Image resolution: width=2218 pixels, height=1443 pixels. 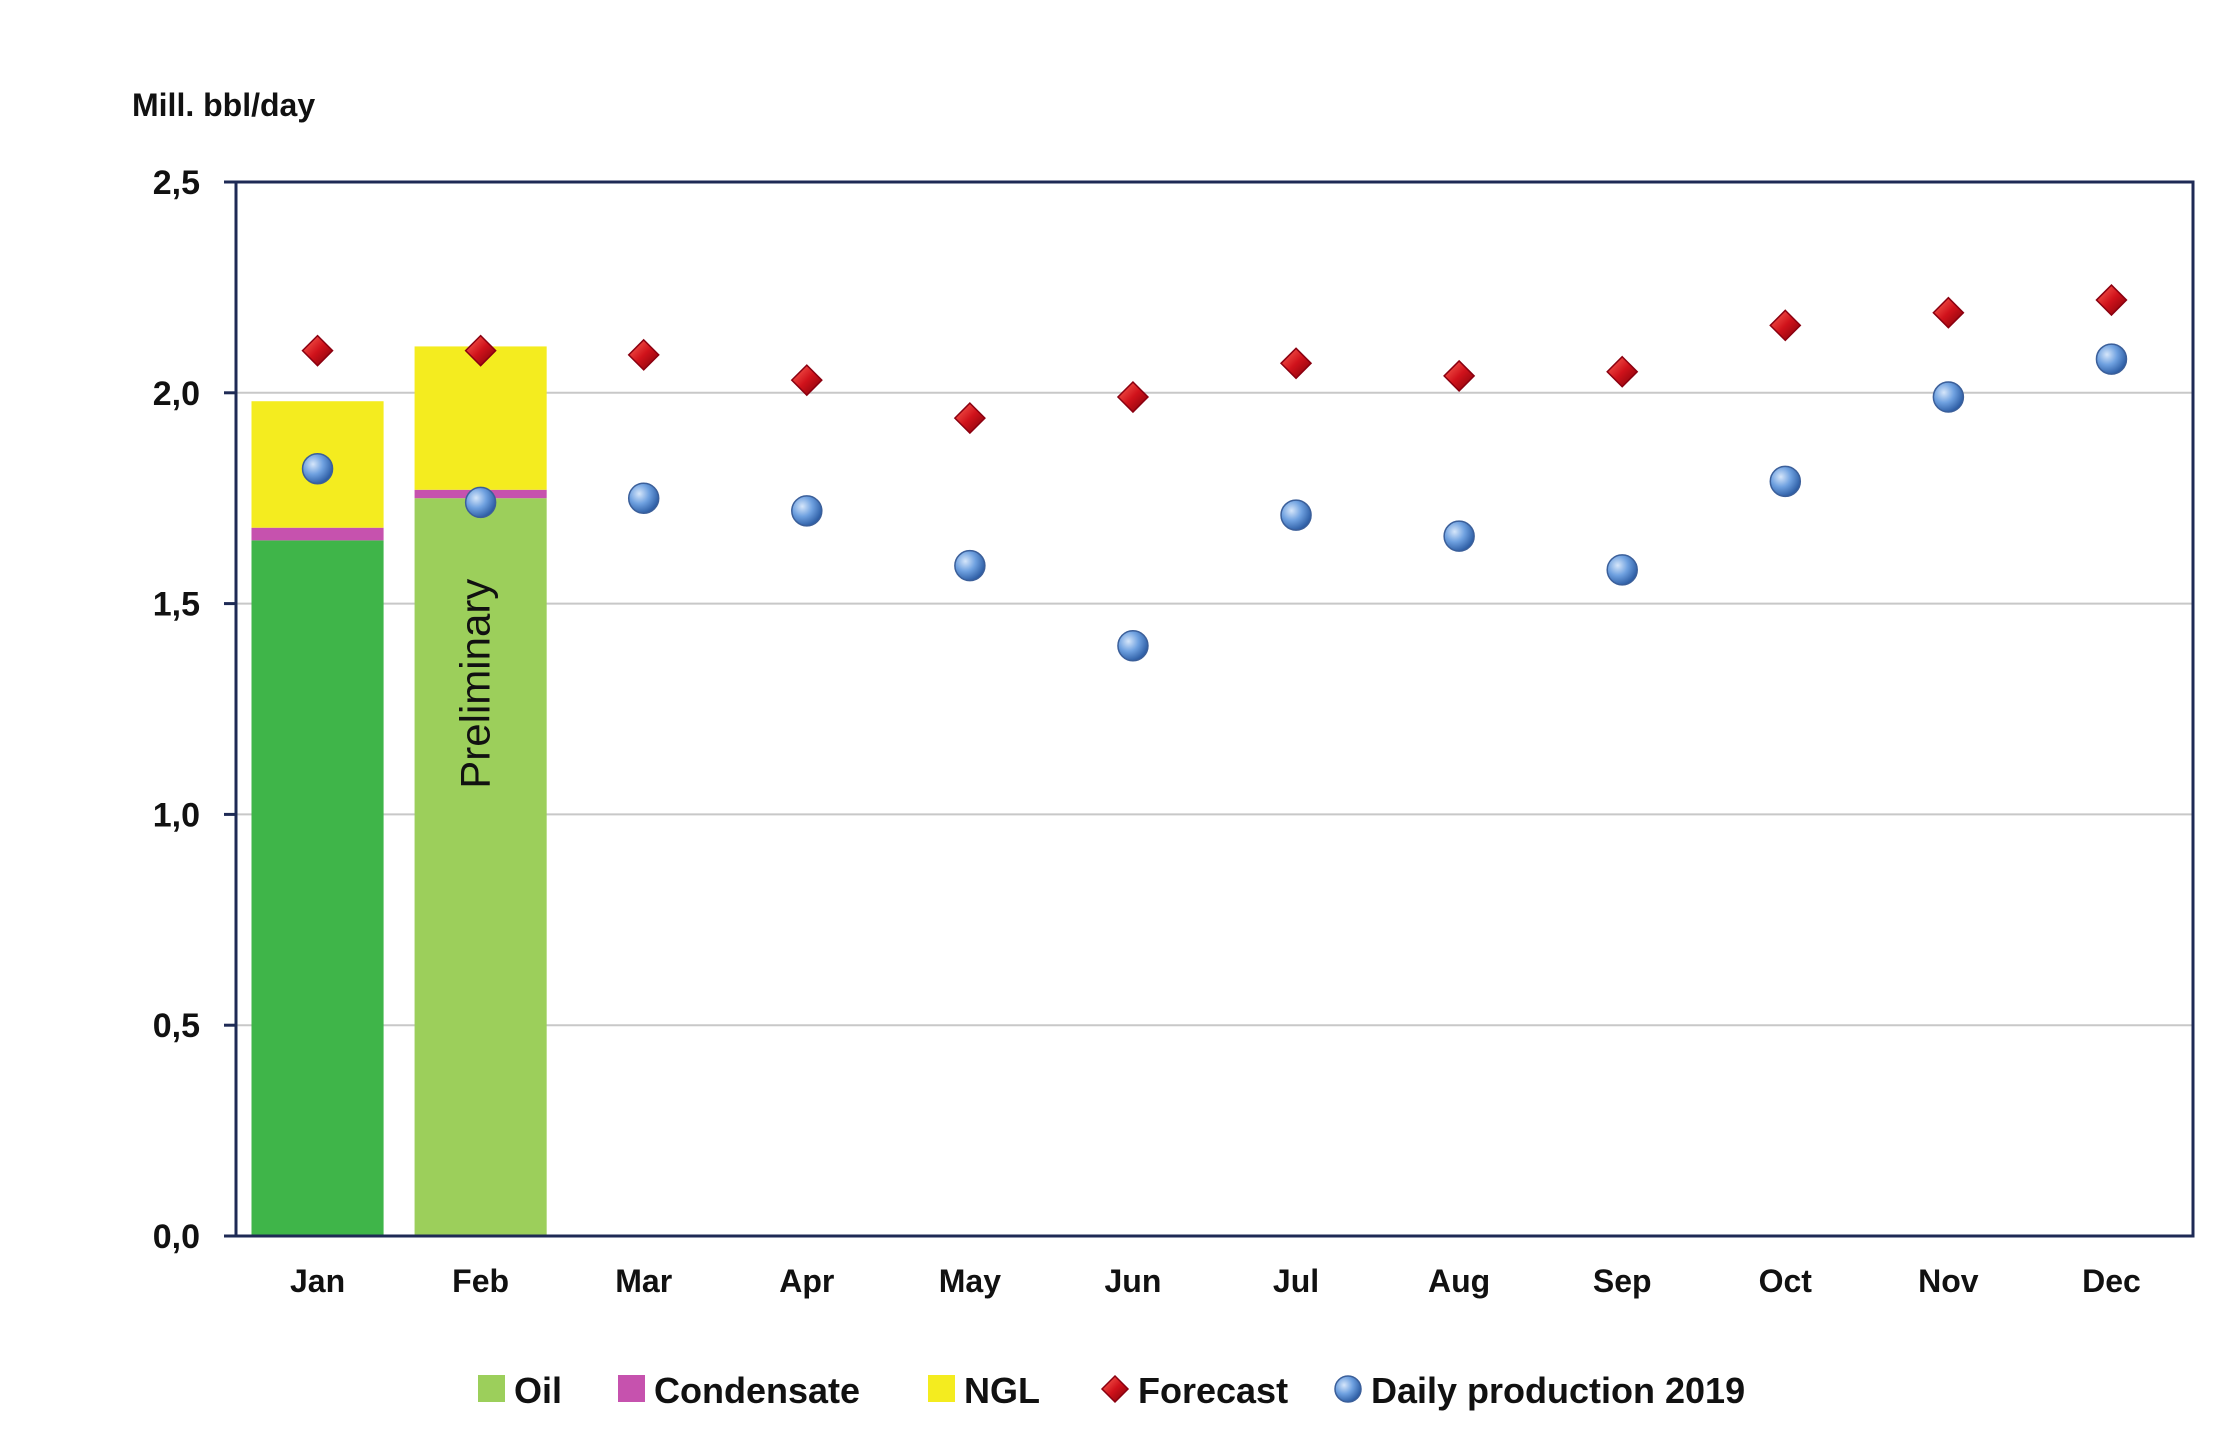 What do you see at coordinates (631, 1388) in the screenshot?
I see `legend-swatch-condensate` at bounding box center [631, 1388].